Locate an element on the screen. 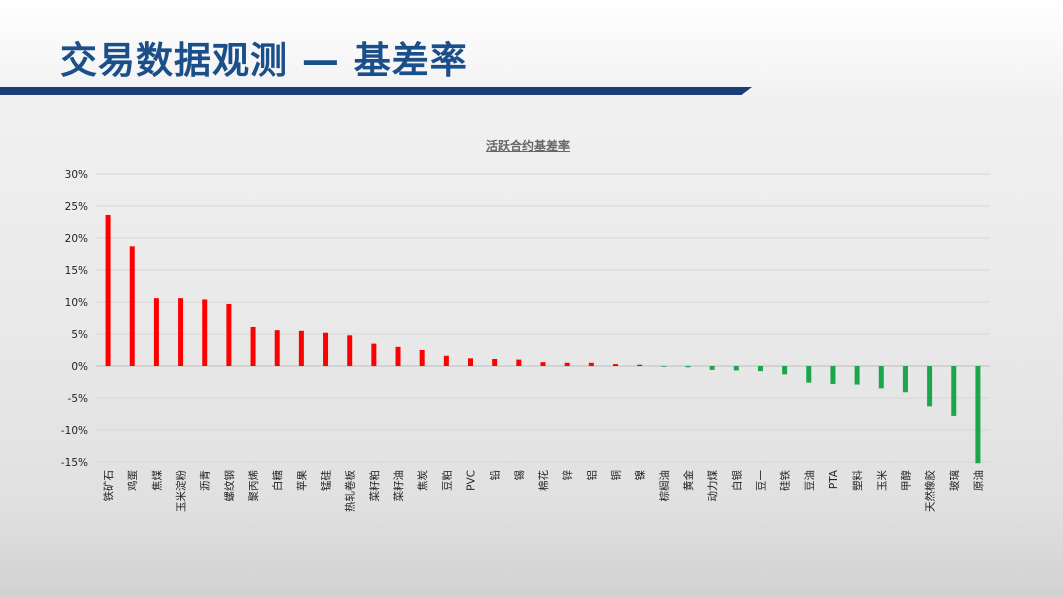 The image size is (1063, 597). x-tick-label: 动力煤 is located at coordinates (712, 486).